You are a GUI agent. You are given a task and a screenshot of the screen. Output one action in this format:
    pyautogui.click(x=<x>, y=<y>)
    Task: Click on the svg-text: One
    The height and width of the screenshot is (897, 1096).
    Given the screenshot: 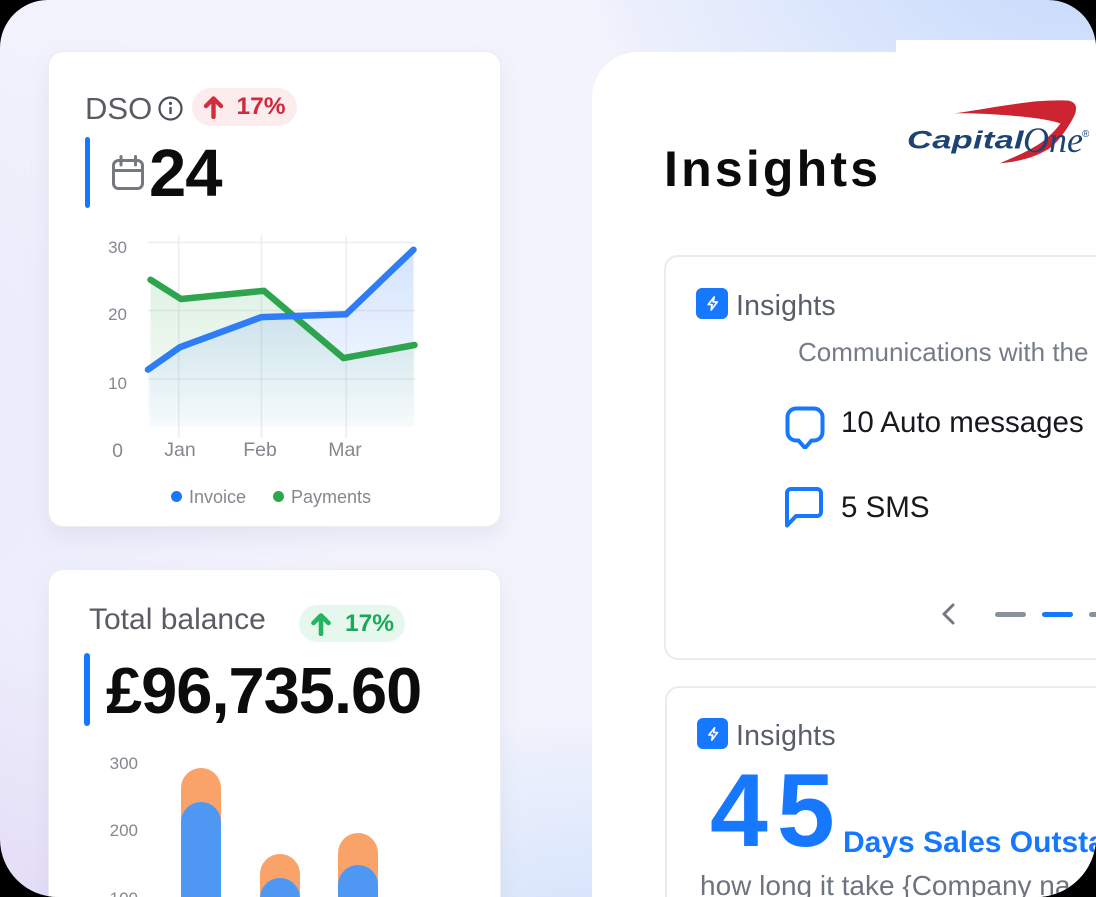 What is the action you would take?
    pyautogui.click(x=1053, y=140)
    